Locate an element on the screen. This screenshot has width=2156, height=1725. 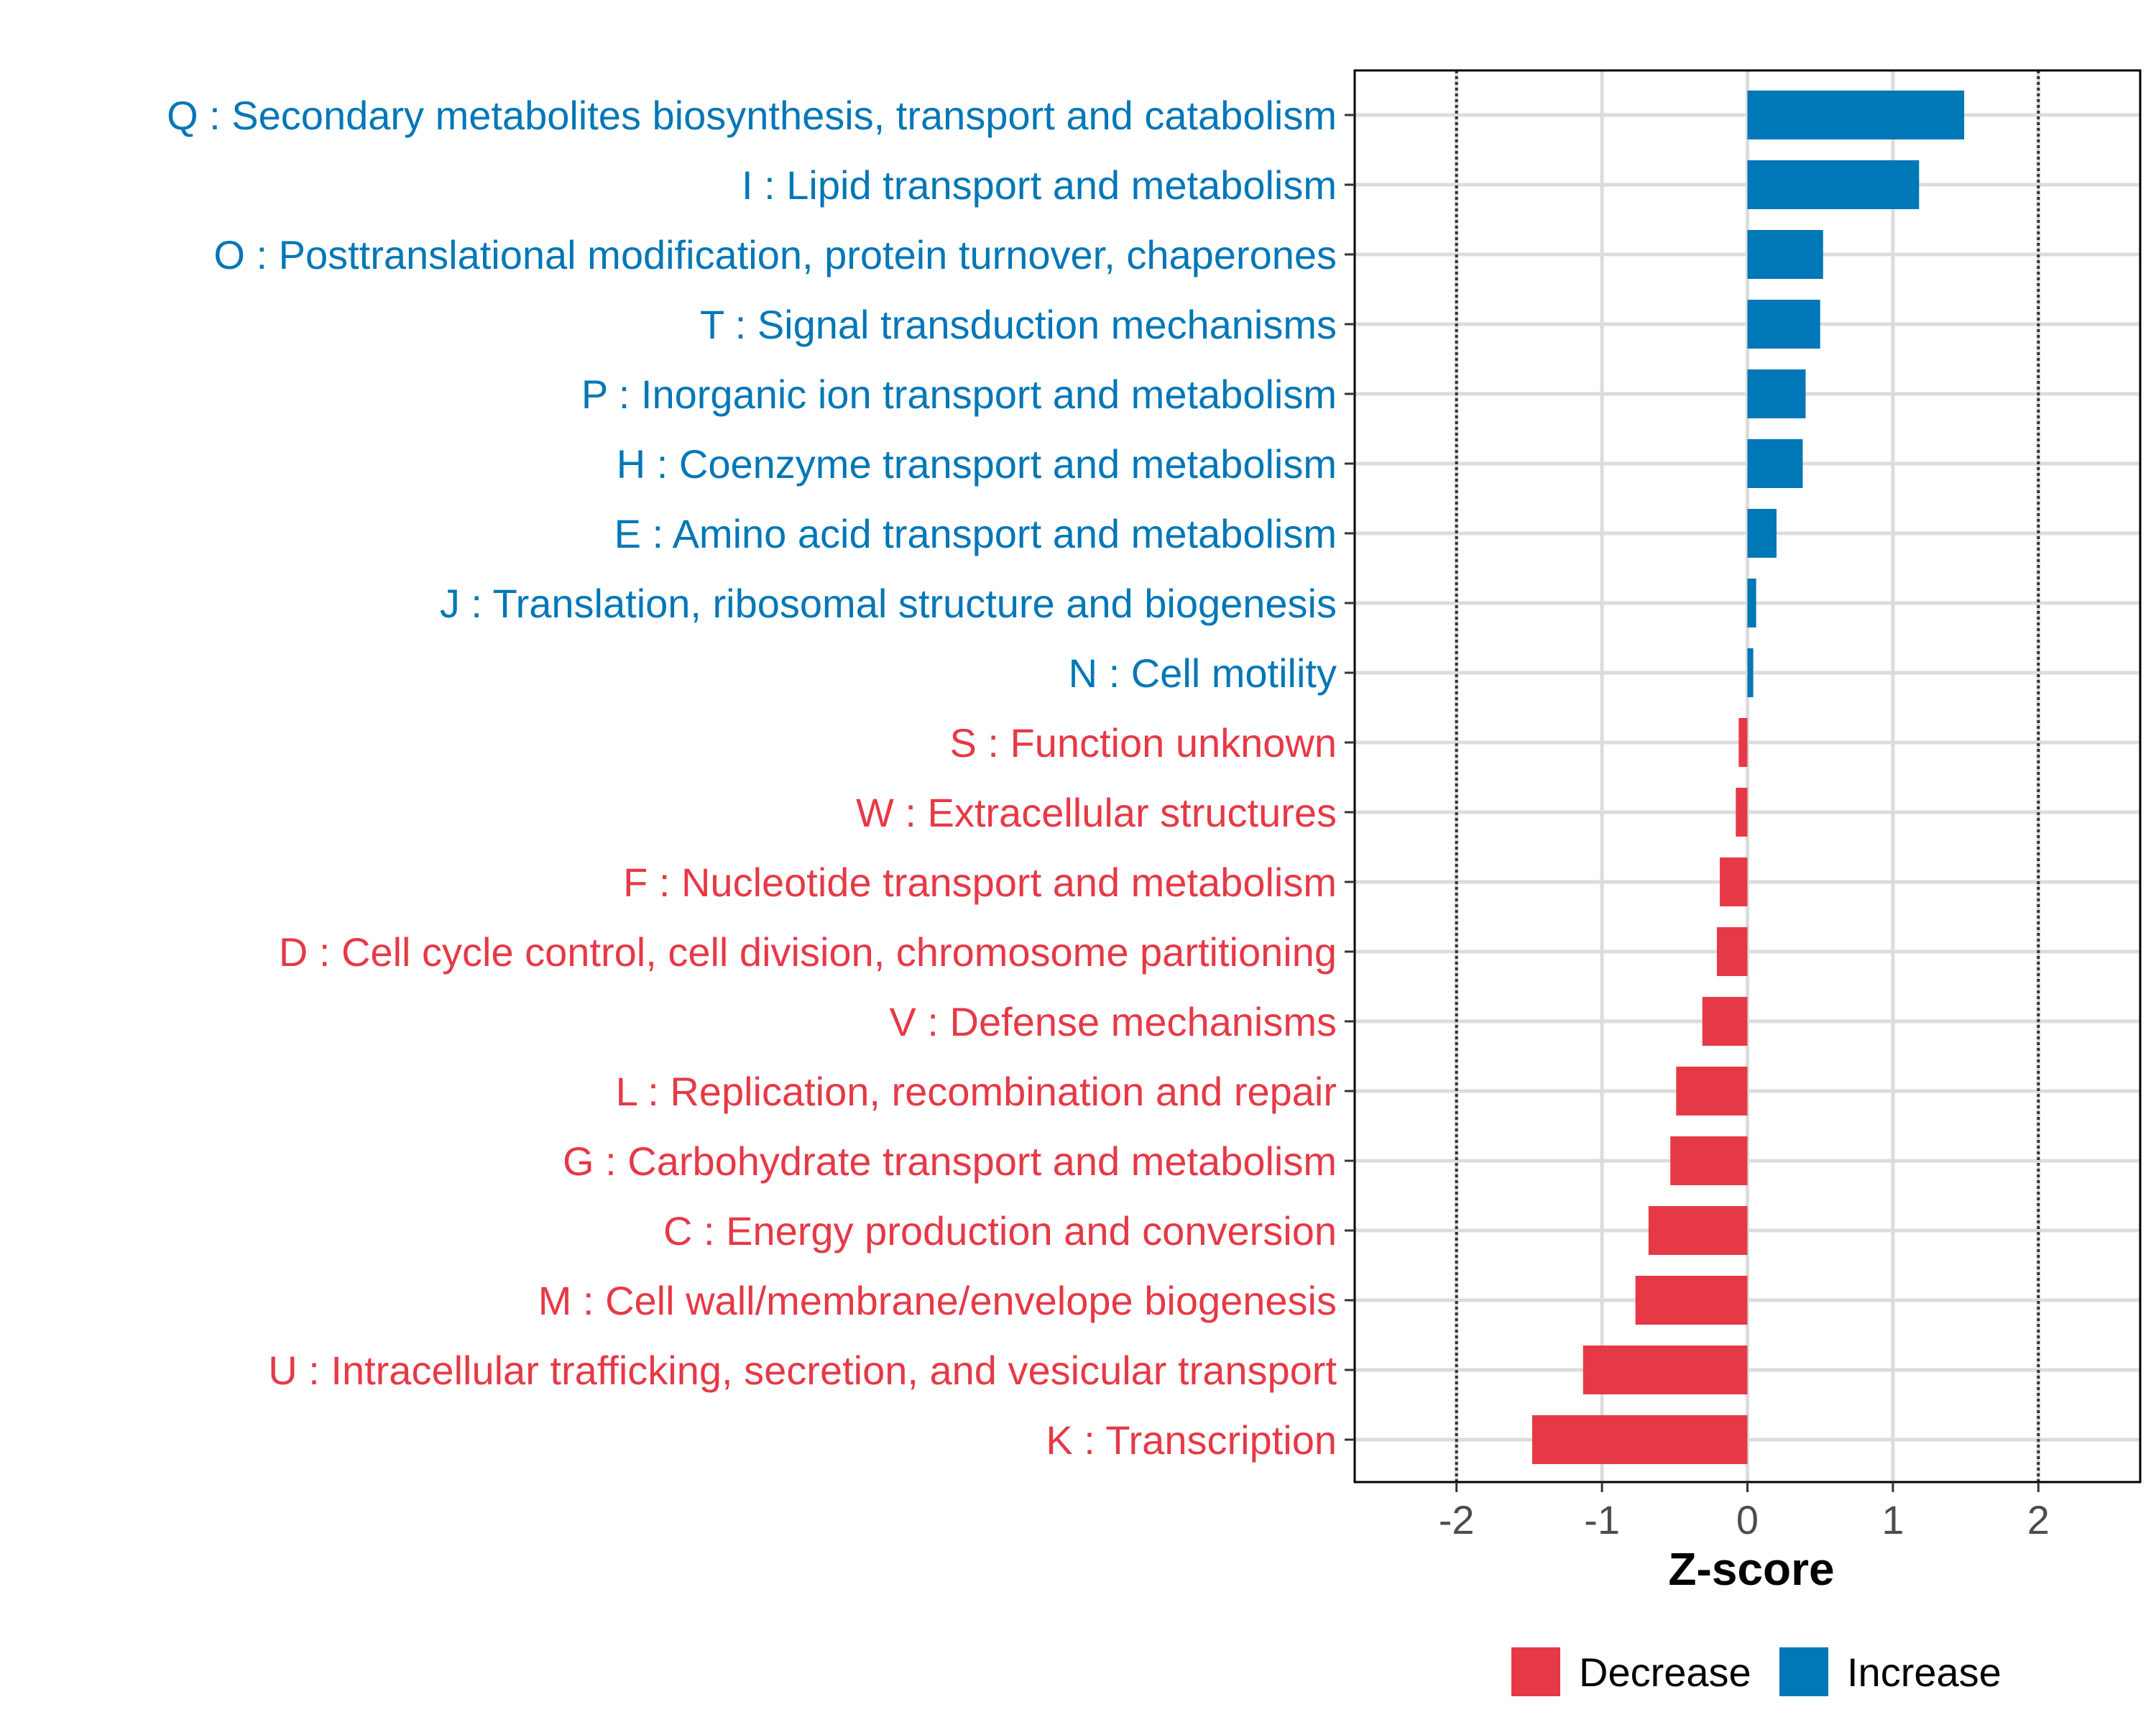
category-label: F : Nucleotide transport and metabolism is located at coordinates (980, 882).